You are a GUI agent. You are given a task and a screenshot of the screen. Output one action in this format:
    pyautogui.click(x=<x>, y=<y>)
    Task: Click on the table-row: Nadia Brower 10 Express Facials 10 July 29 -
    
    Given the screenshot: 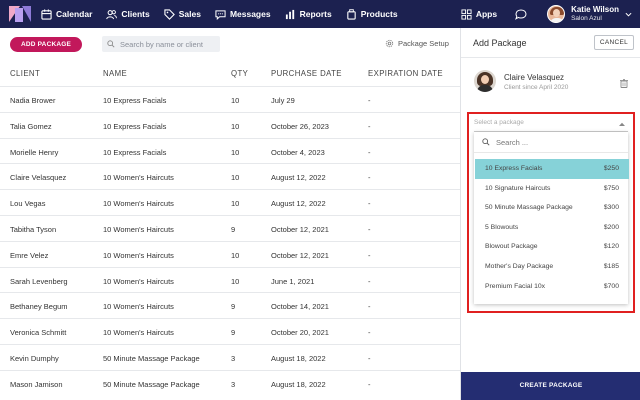 What is the action you would take?
    pyautogui.click(x=230, y=99)
    